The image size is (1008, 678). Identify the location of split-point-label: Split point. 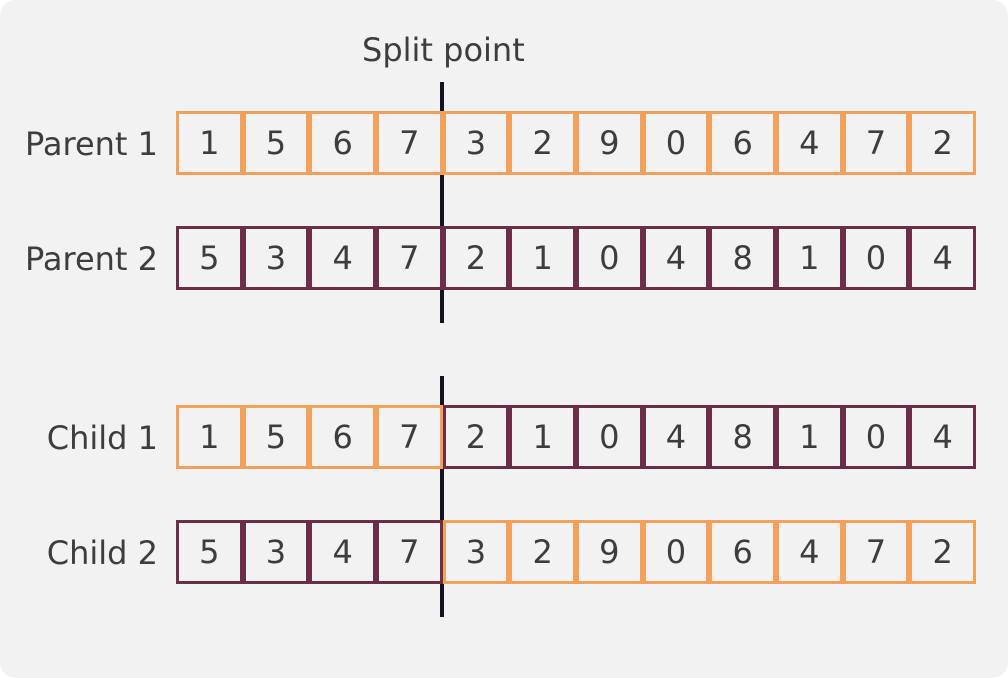
(443, 50).